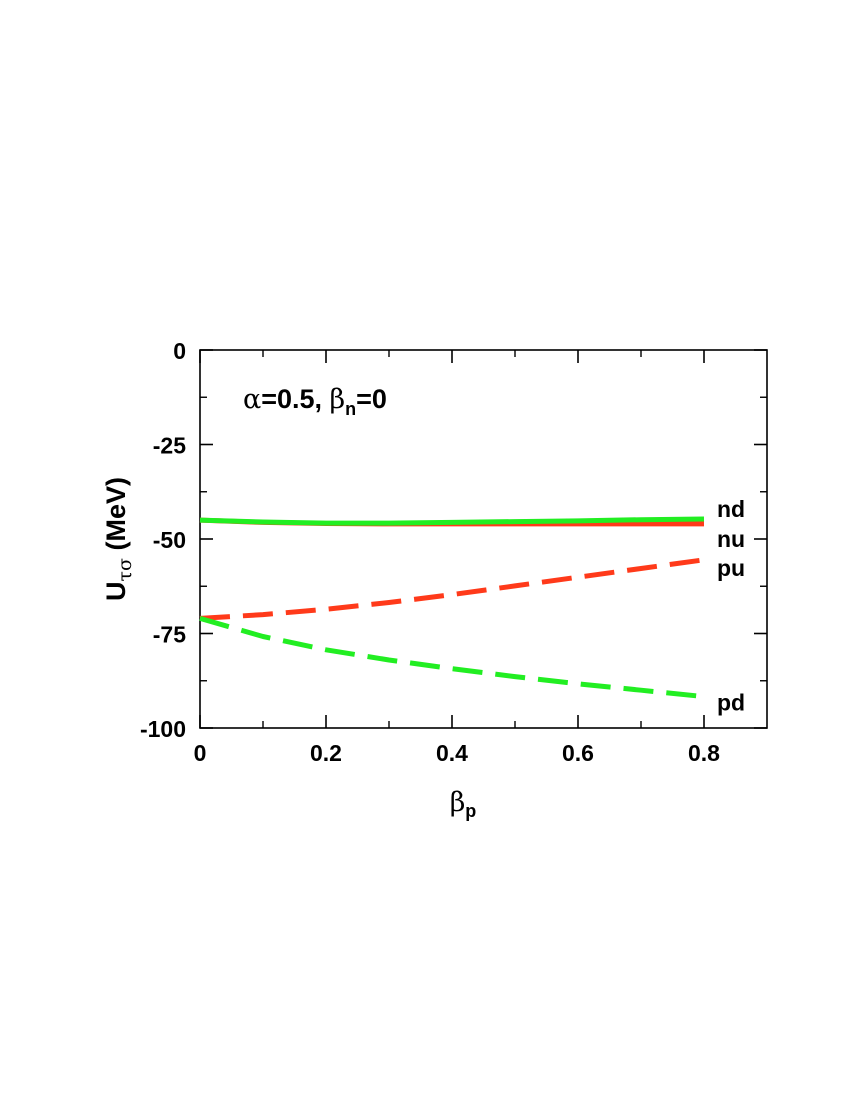 Image resolution: width=850 pixels, height=1100 pixels. Describe the element at coordinates (169, 446) in the screenshot. I see `y-tick-label: -25` at that location.